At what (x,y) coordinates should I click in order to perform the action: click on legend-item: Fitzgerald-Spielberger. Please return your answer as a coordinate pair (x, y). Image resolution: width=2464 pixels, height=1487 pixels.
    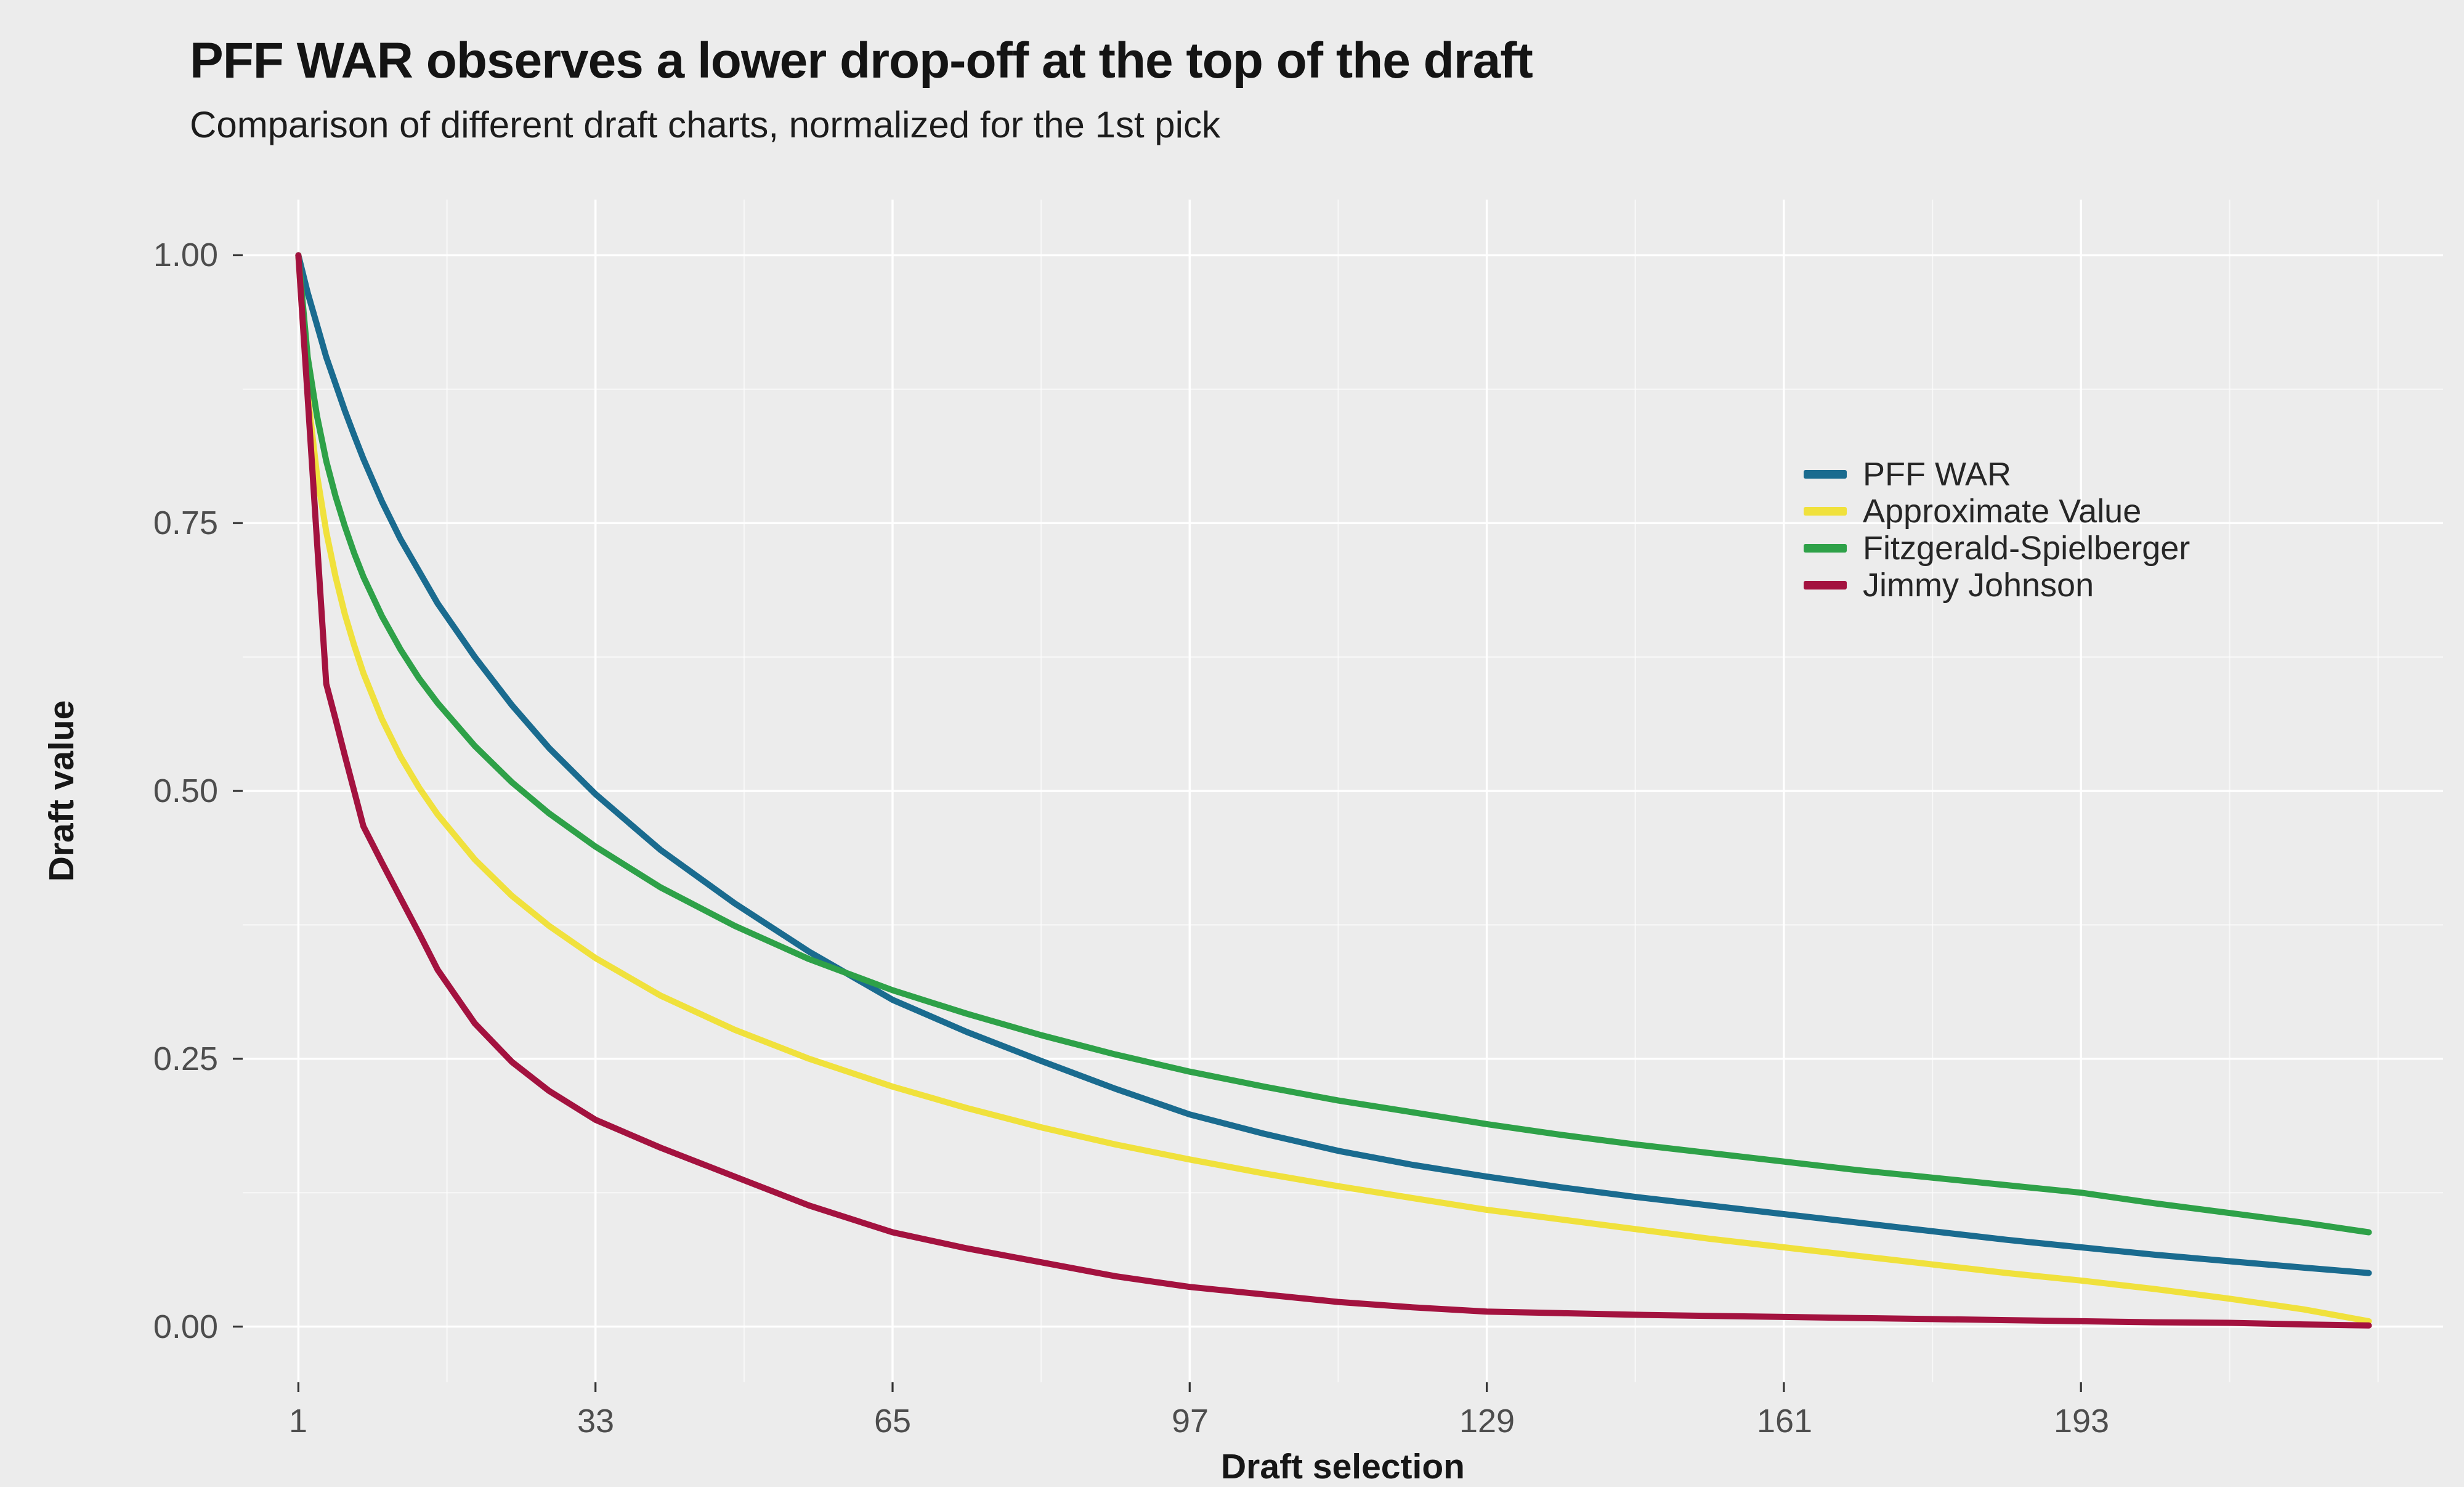
    Looking at the image, I should click on (1997, 548).